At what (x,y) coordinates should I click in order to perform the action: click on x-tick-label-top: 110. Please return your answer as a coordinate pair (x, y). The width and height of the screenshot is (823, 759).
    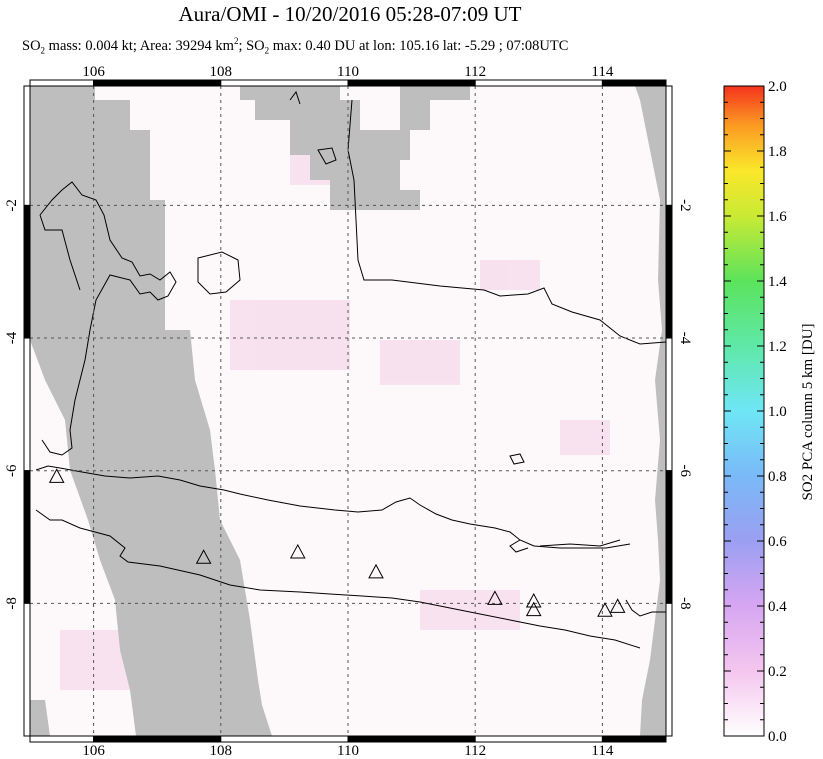
    Looking at the image, I should click on (348, 72).